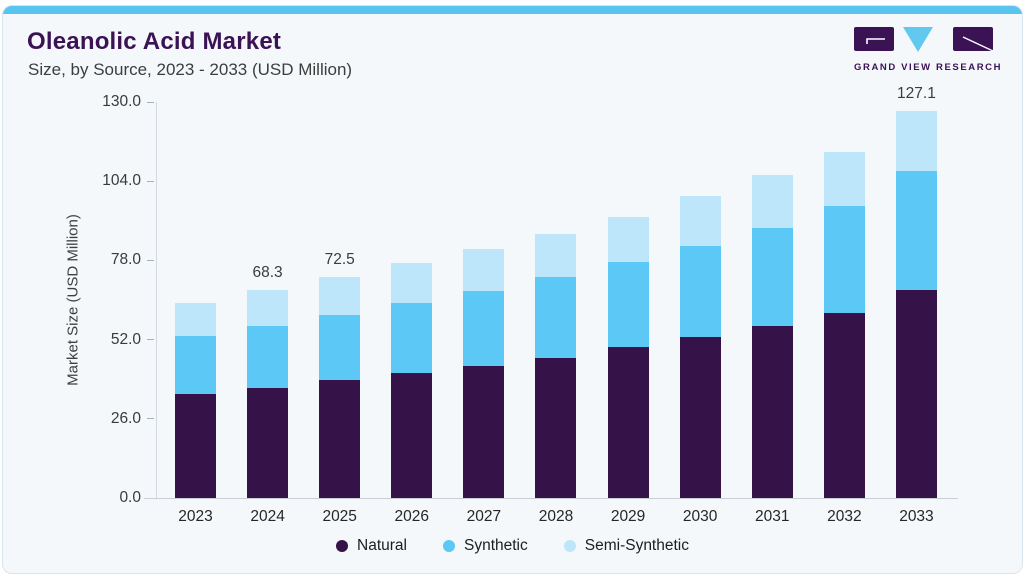 The height and width of the screenshot is (576, 1025). What do you see at coordinates (916, 516) in the screenshot?
I see `x-axis-label: 2033` at bounding box center [916, 516].